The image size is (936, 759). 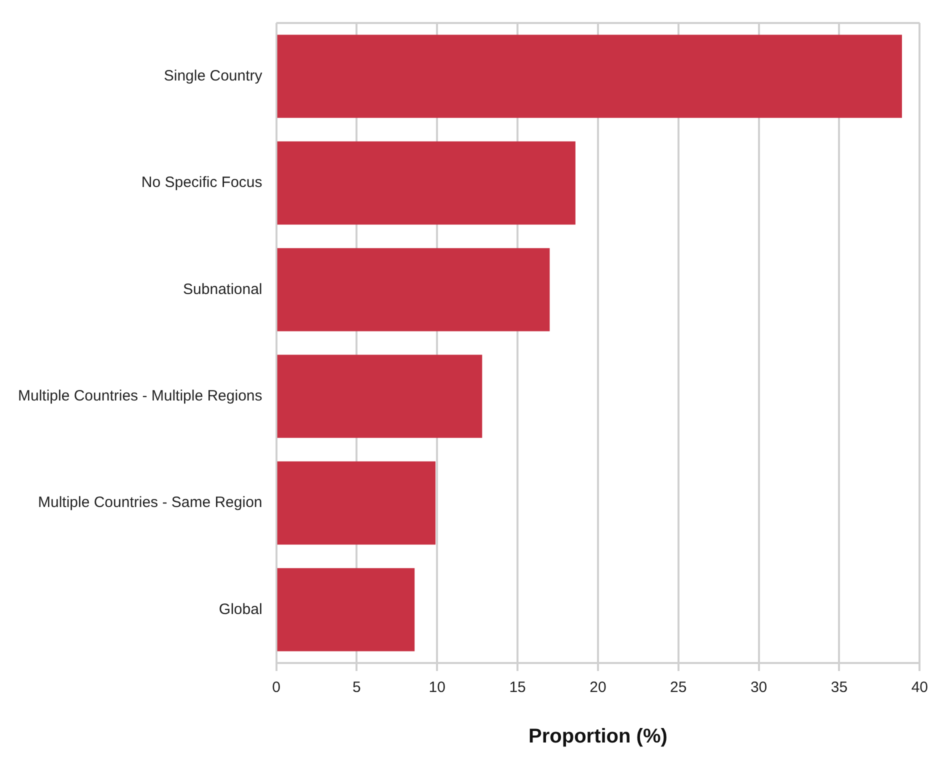 I want to click on y-tick-label: Multiple Countries - Same Region, so click(x=150, y=503).